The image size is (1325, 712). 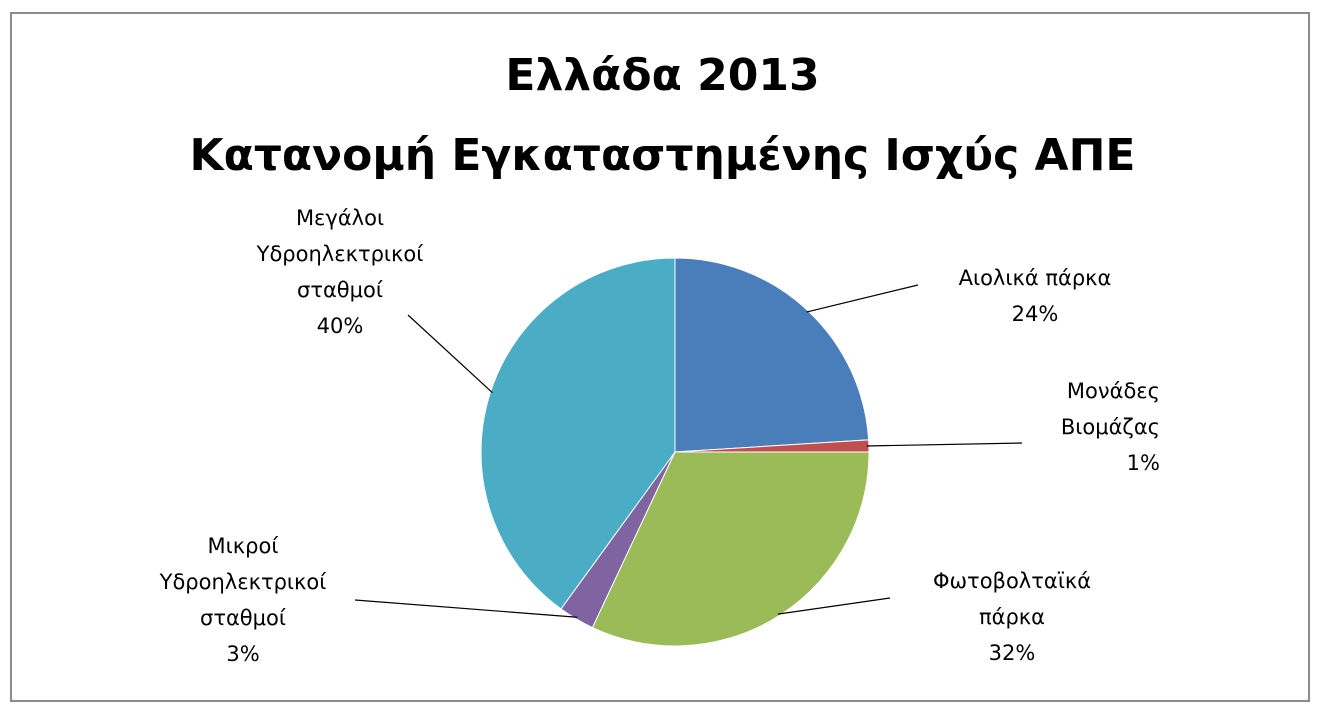 What do you see at coordinates (340, 218) in the screenshot?
I see `slice-name-label: Μεγάλοι` at bounding box center [340, 218].